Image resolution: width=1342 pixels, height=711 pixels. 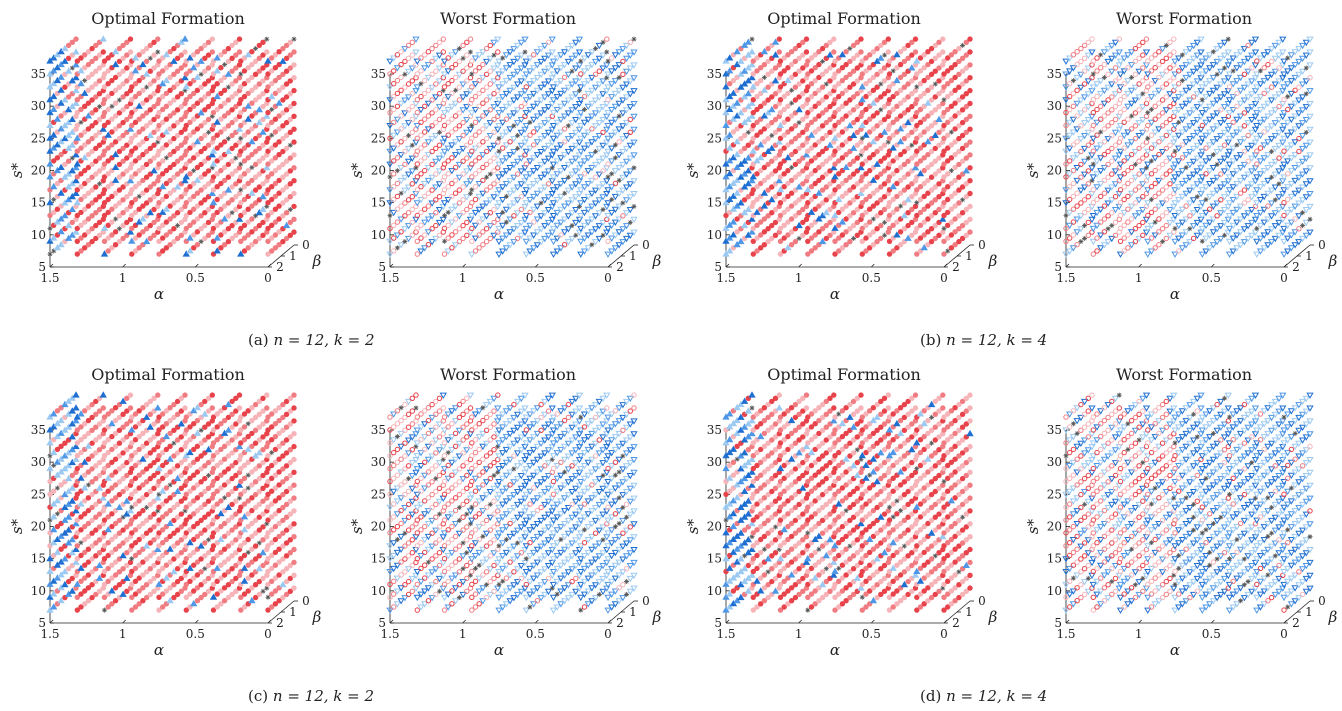 What do you see at coordinates (508, 18) in the screenshot?
I see `panel-title: Worst Formation` at bounding box center [508, 18].